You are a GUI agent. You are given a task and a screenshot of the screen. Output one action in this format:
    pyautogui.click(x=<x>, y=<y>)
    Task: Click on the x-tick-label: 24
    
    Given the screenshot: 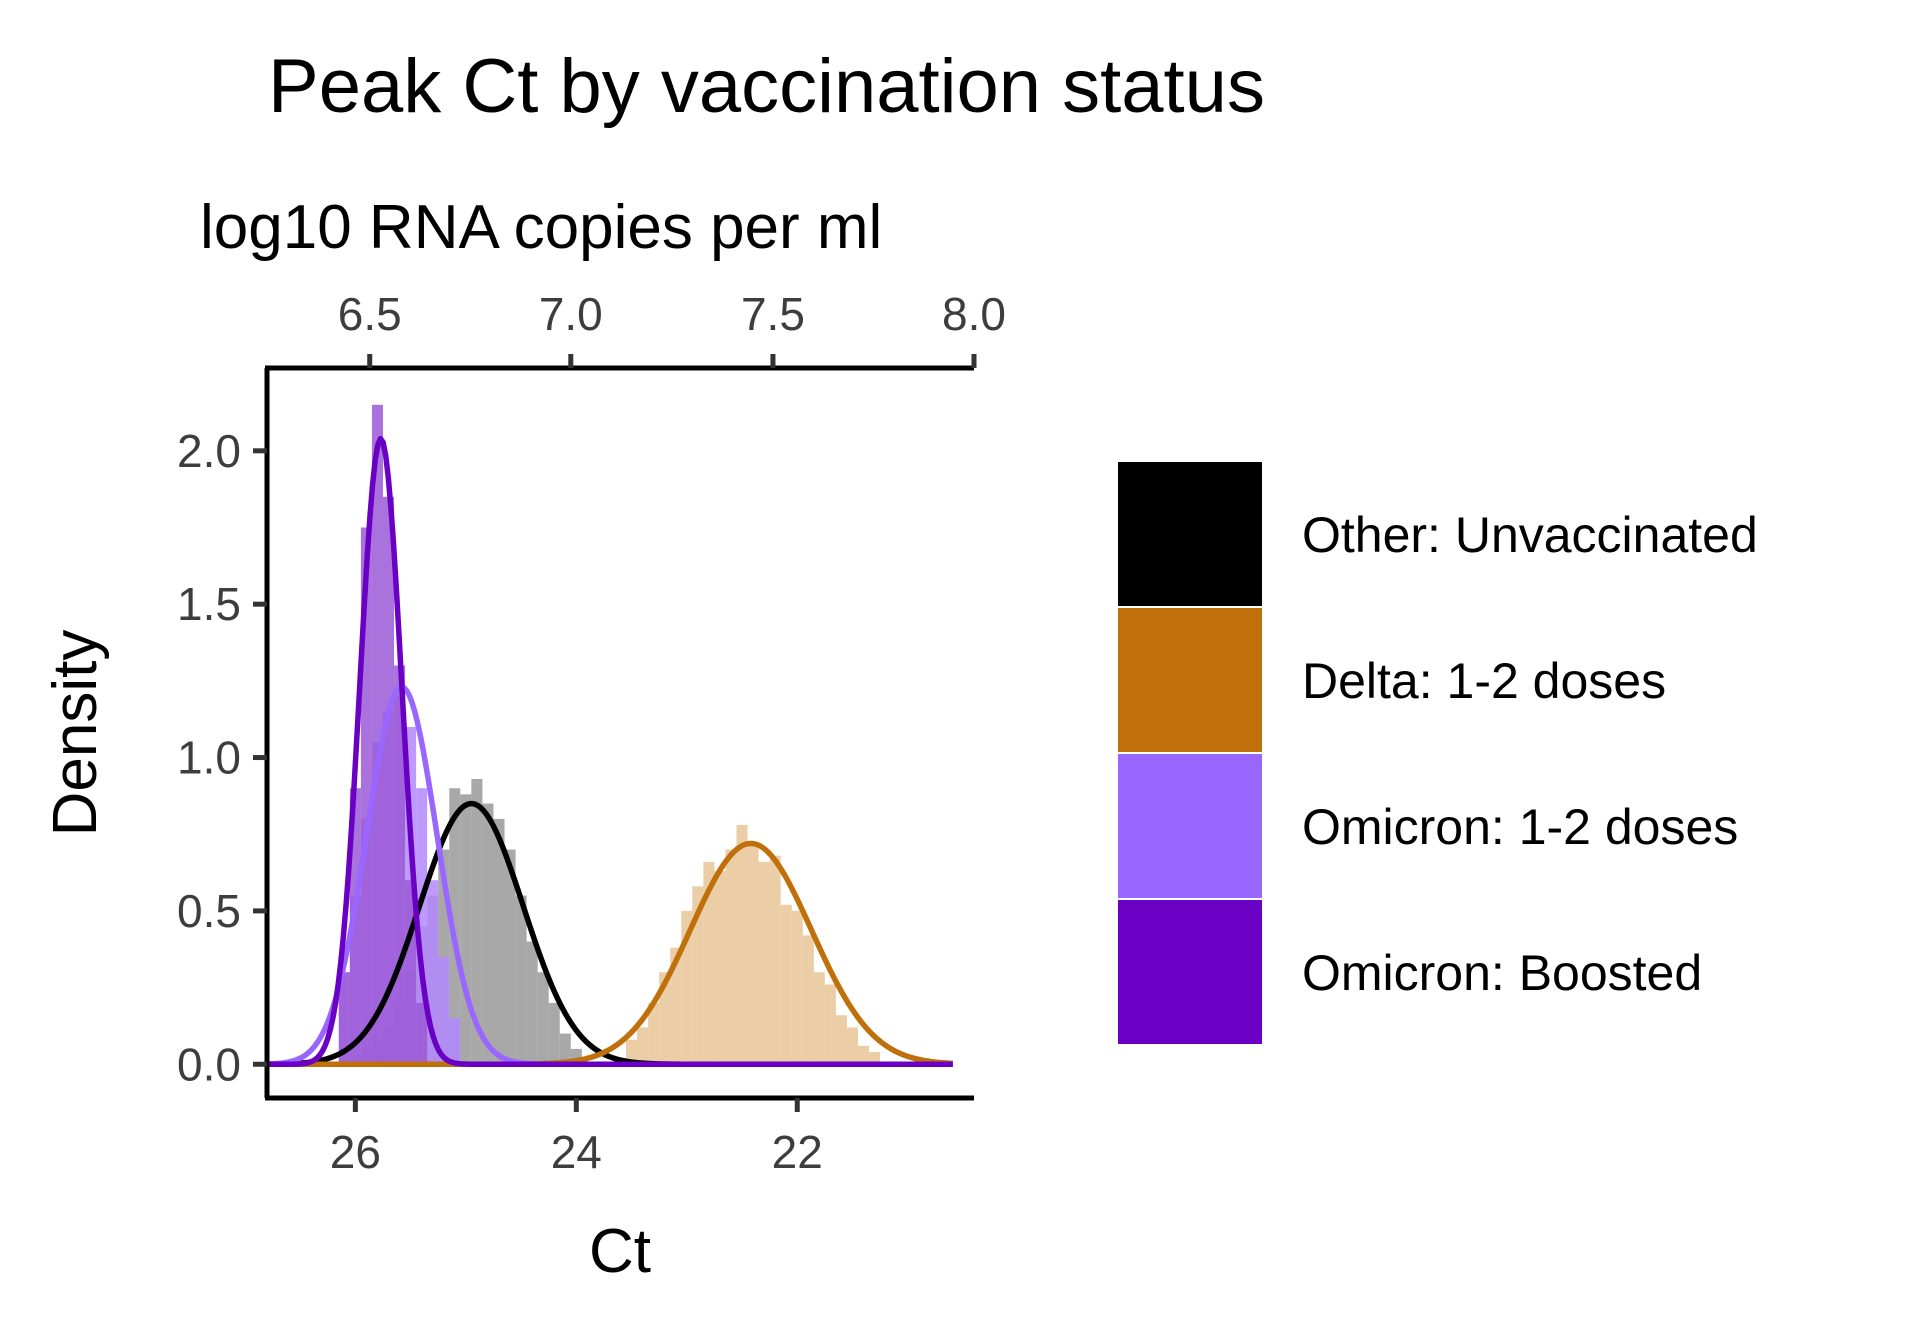 What is the action you would take?
    pyautogui.click(x=576, y=1152)
    